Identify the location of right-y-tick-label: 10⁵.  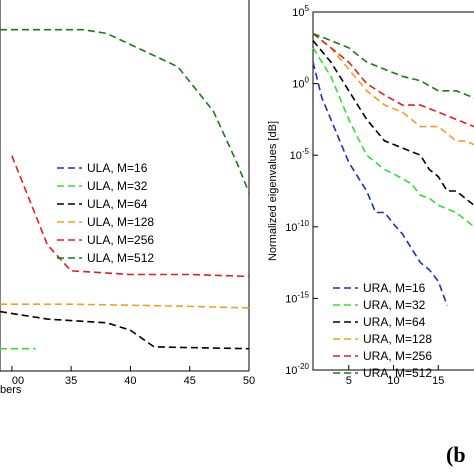
(300, 11).